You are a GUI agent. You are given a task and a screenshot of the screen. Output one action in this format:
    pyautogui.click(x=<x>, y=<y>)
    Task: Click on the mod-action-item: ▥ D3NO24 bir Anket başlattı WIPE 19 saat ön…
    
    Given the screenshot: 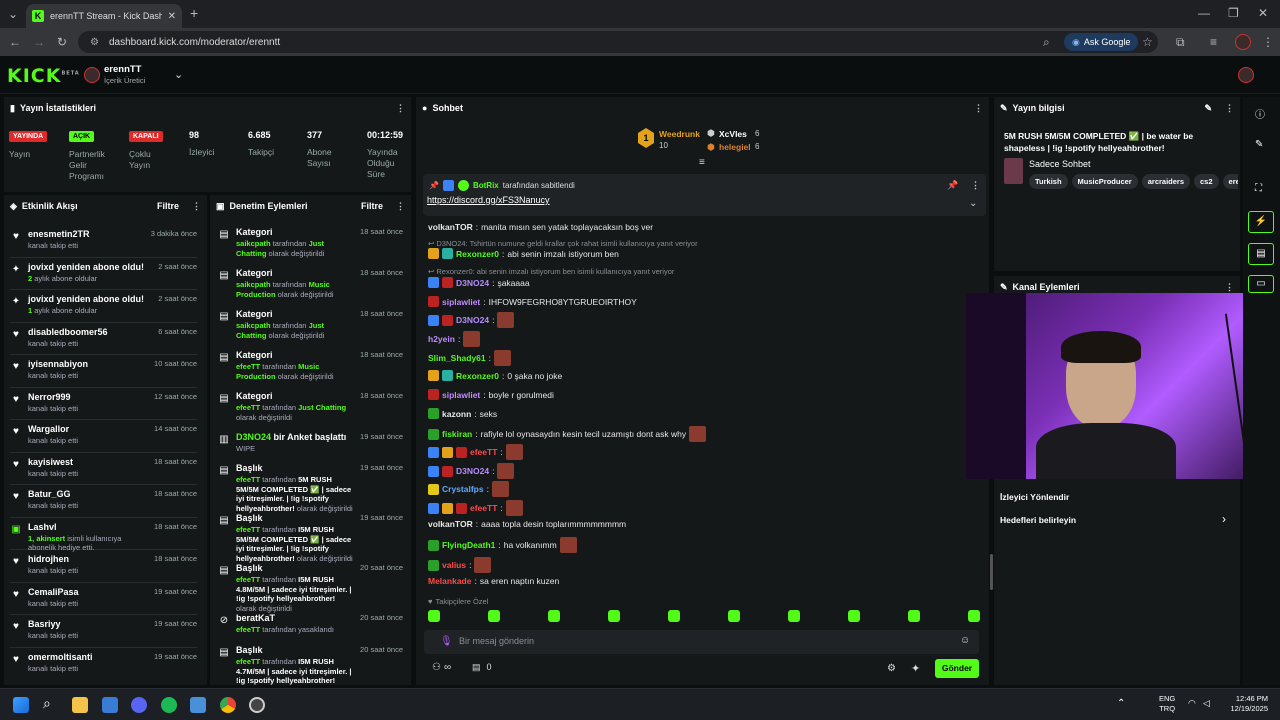 What is the action you would take?
    pyautogui.click(x=310, y=447)
    